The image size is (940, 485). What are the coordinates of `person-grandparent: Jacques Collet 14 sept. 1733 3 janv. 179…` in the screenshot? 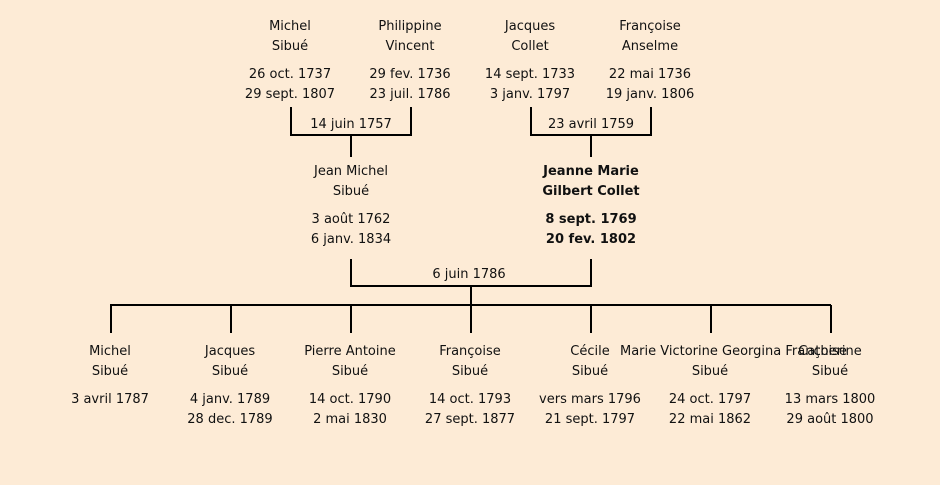 It's located at (530, 61).